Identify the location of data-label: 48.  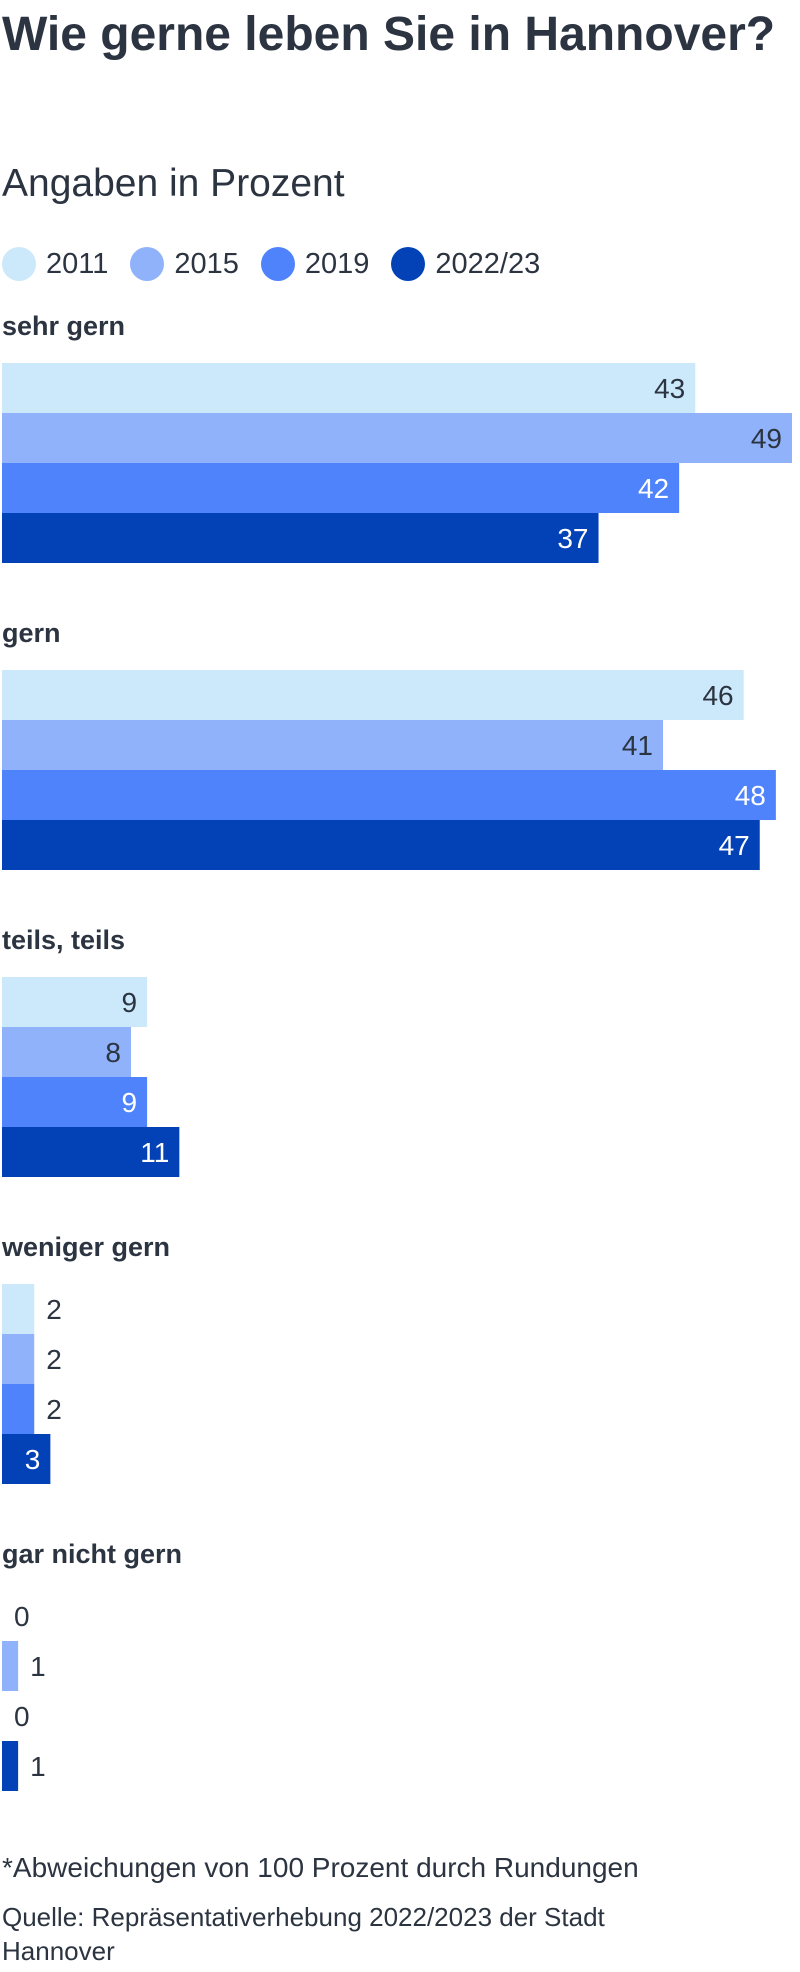
(750, 795).